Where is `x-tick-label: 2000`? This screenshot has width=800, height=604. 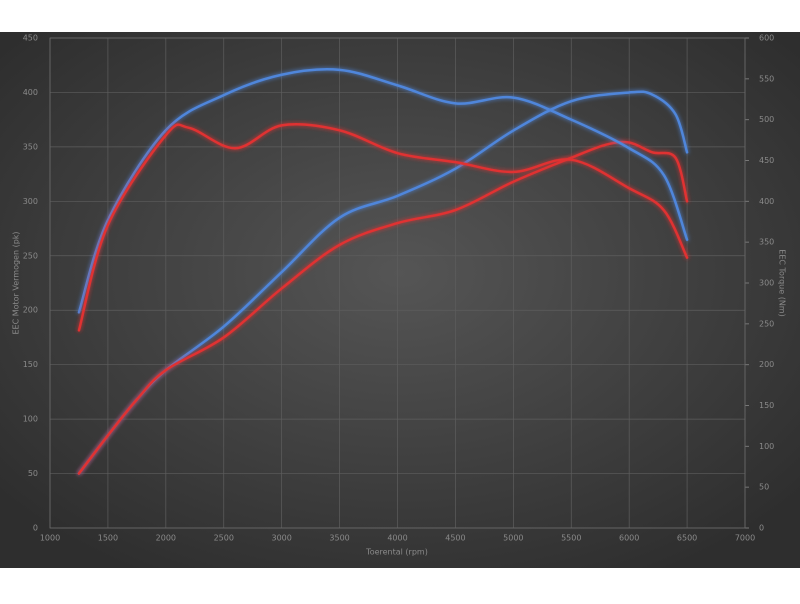 x-tick-label: 2000 is located at coordinates (166, 538).